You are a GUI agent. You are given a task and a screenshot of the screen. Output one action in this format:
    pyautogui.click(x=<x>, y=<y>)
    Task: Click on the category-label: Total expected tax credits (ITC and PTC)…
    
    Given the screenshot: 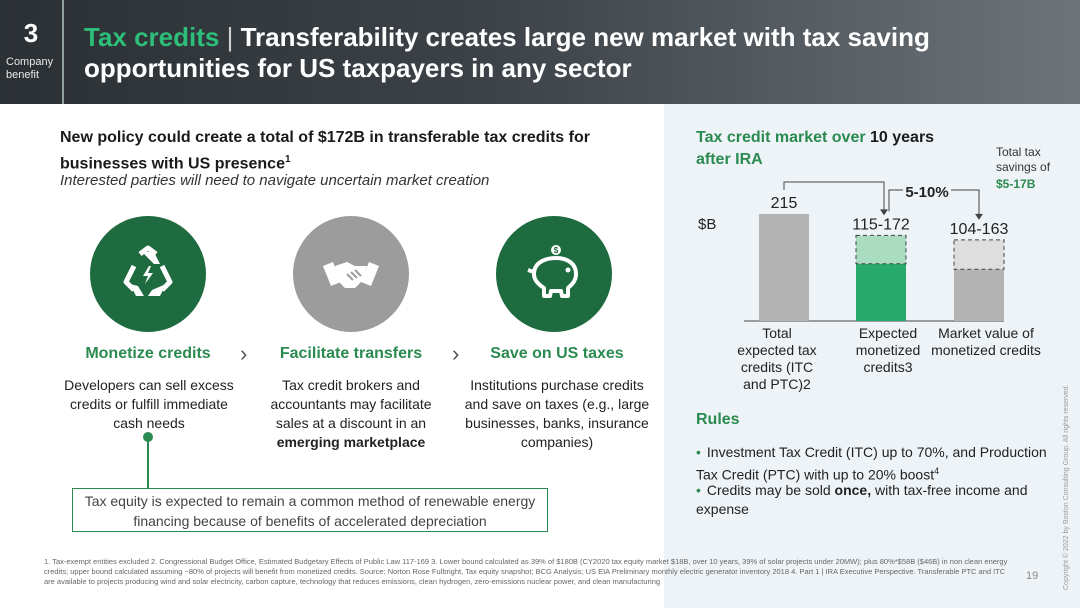 What is the action you would take?
    pyautogui.click(x=777, y=358)
    